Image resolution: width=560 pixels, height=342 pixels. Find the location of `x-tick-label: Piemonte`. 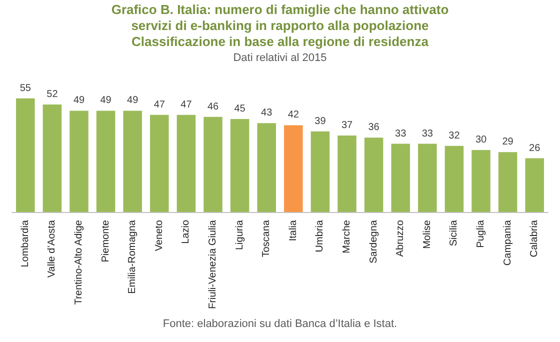

x-tick-label: Piemonte is located at coordinates (106, 241).